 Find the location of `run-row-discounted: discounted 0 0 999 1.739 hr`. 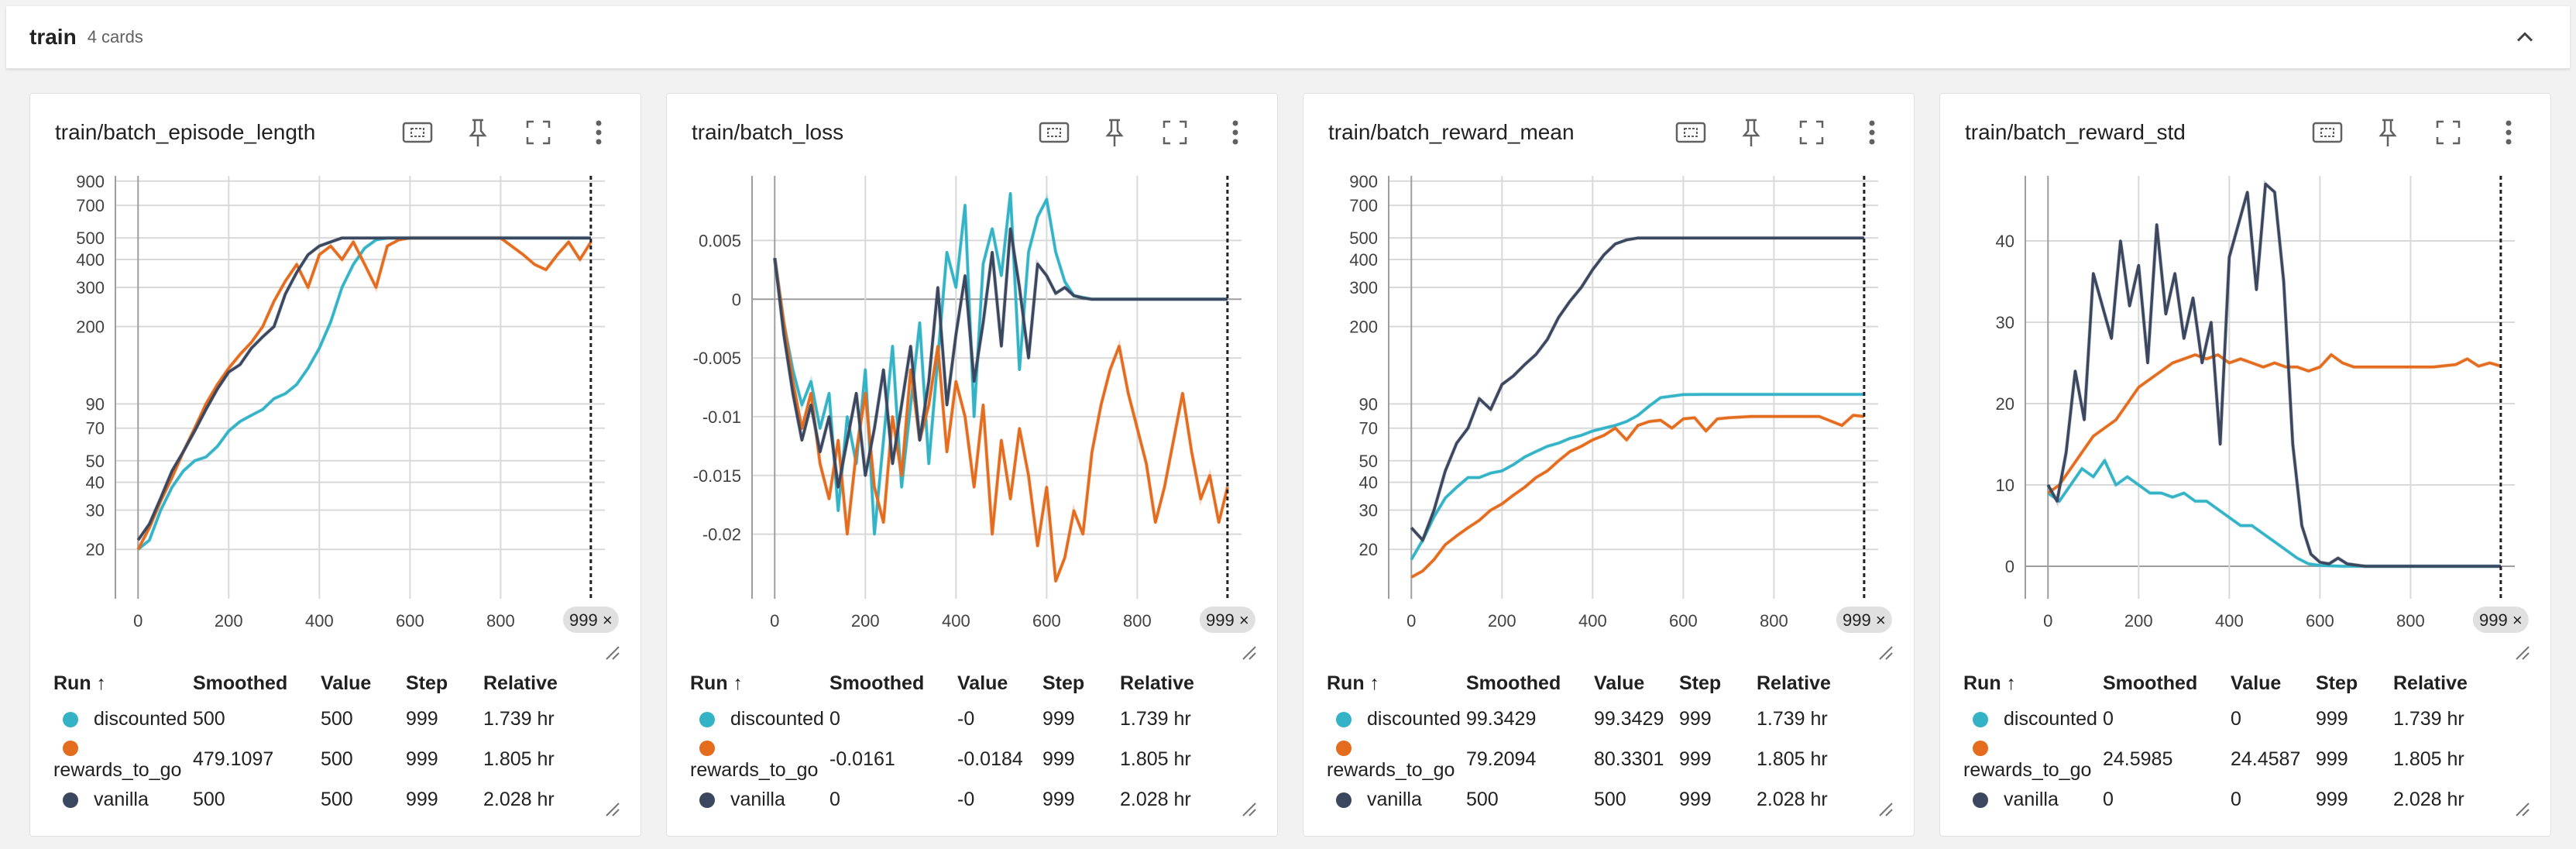

run-row-discounted: discounted 0 0 999 1.739 hr is located at coordinates (2250, 719).